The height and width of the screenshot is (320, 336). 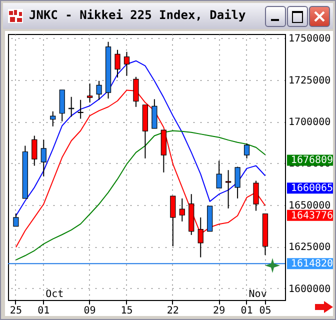 I want to click on x-tick-label: 25, so click(x=16, y=311).